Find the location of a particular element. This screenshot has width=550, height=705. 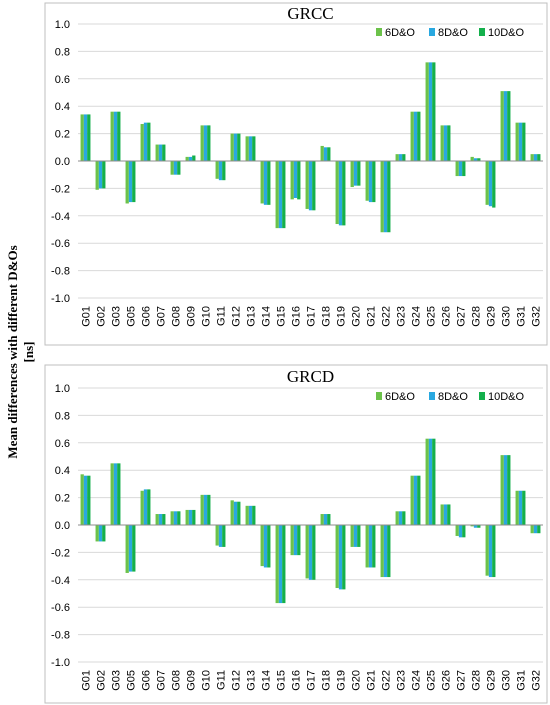

chart-1-category-label: G06 is located at coordinates (147, 680).